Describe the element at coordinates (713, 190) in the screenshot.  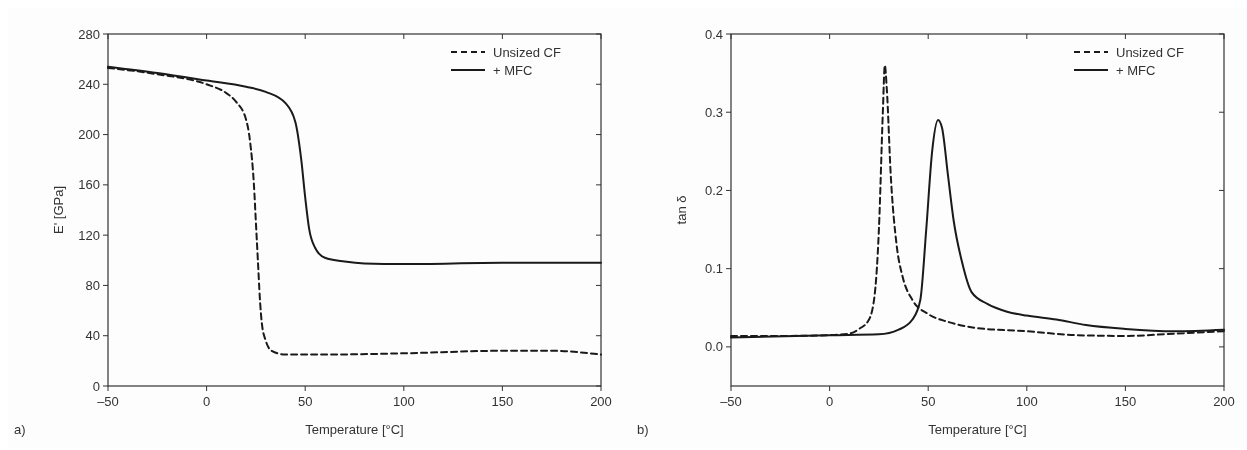
I see `y-tick-label: 0.2` at that location.